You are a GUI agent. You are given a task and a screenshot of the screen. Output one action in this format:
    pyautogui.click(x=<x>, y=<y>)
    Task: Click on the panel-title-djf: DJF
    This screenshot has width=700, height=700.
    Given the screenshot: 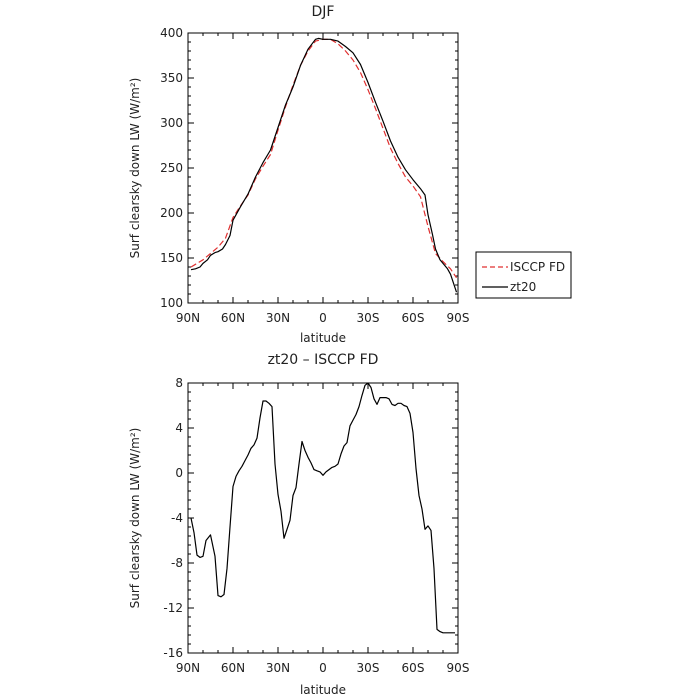 What is the action you would take?
    pyautogui.click(x=323, y=12)
    